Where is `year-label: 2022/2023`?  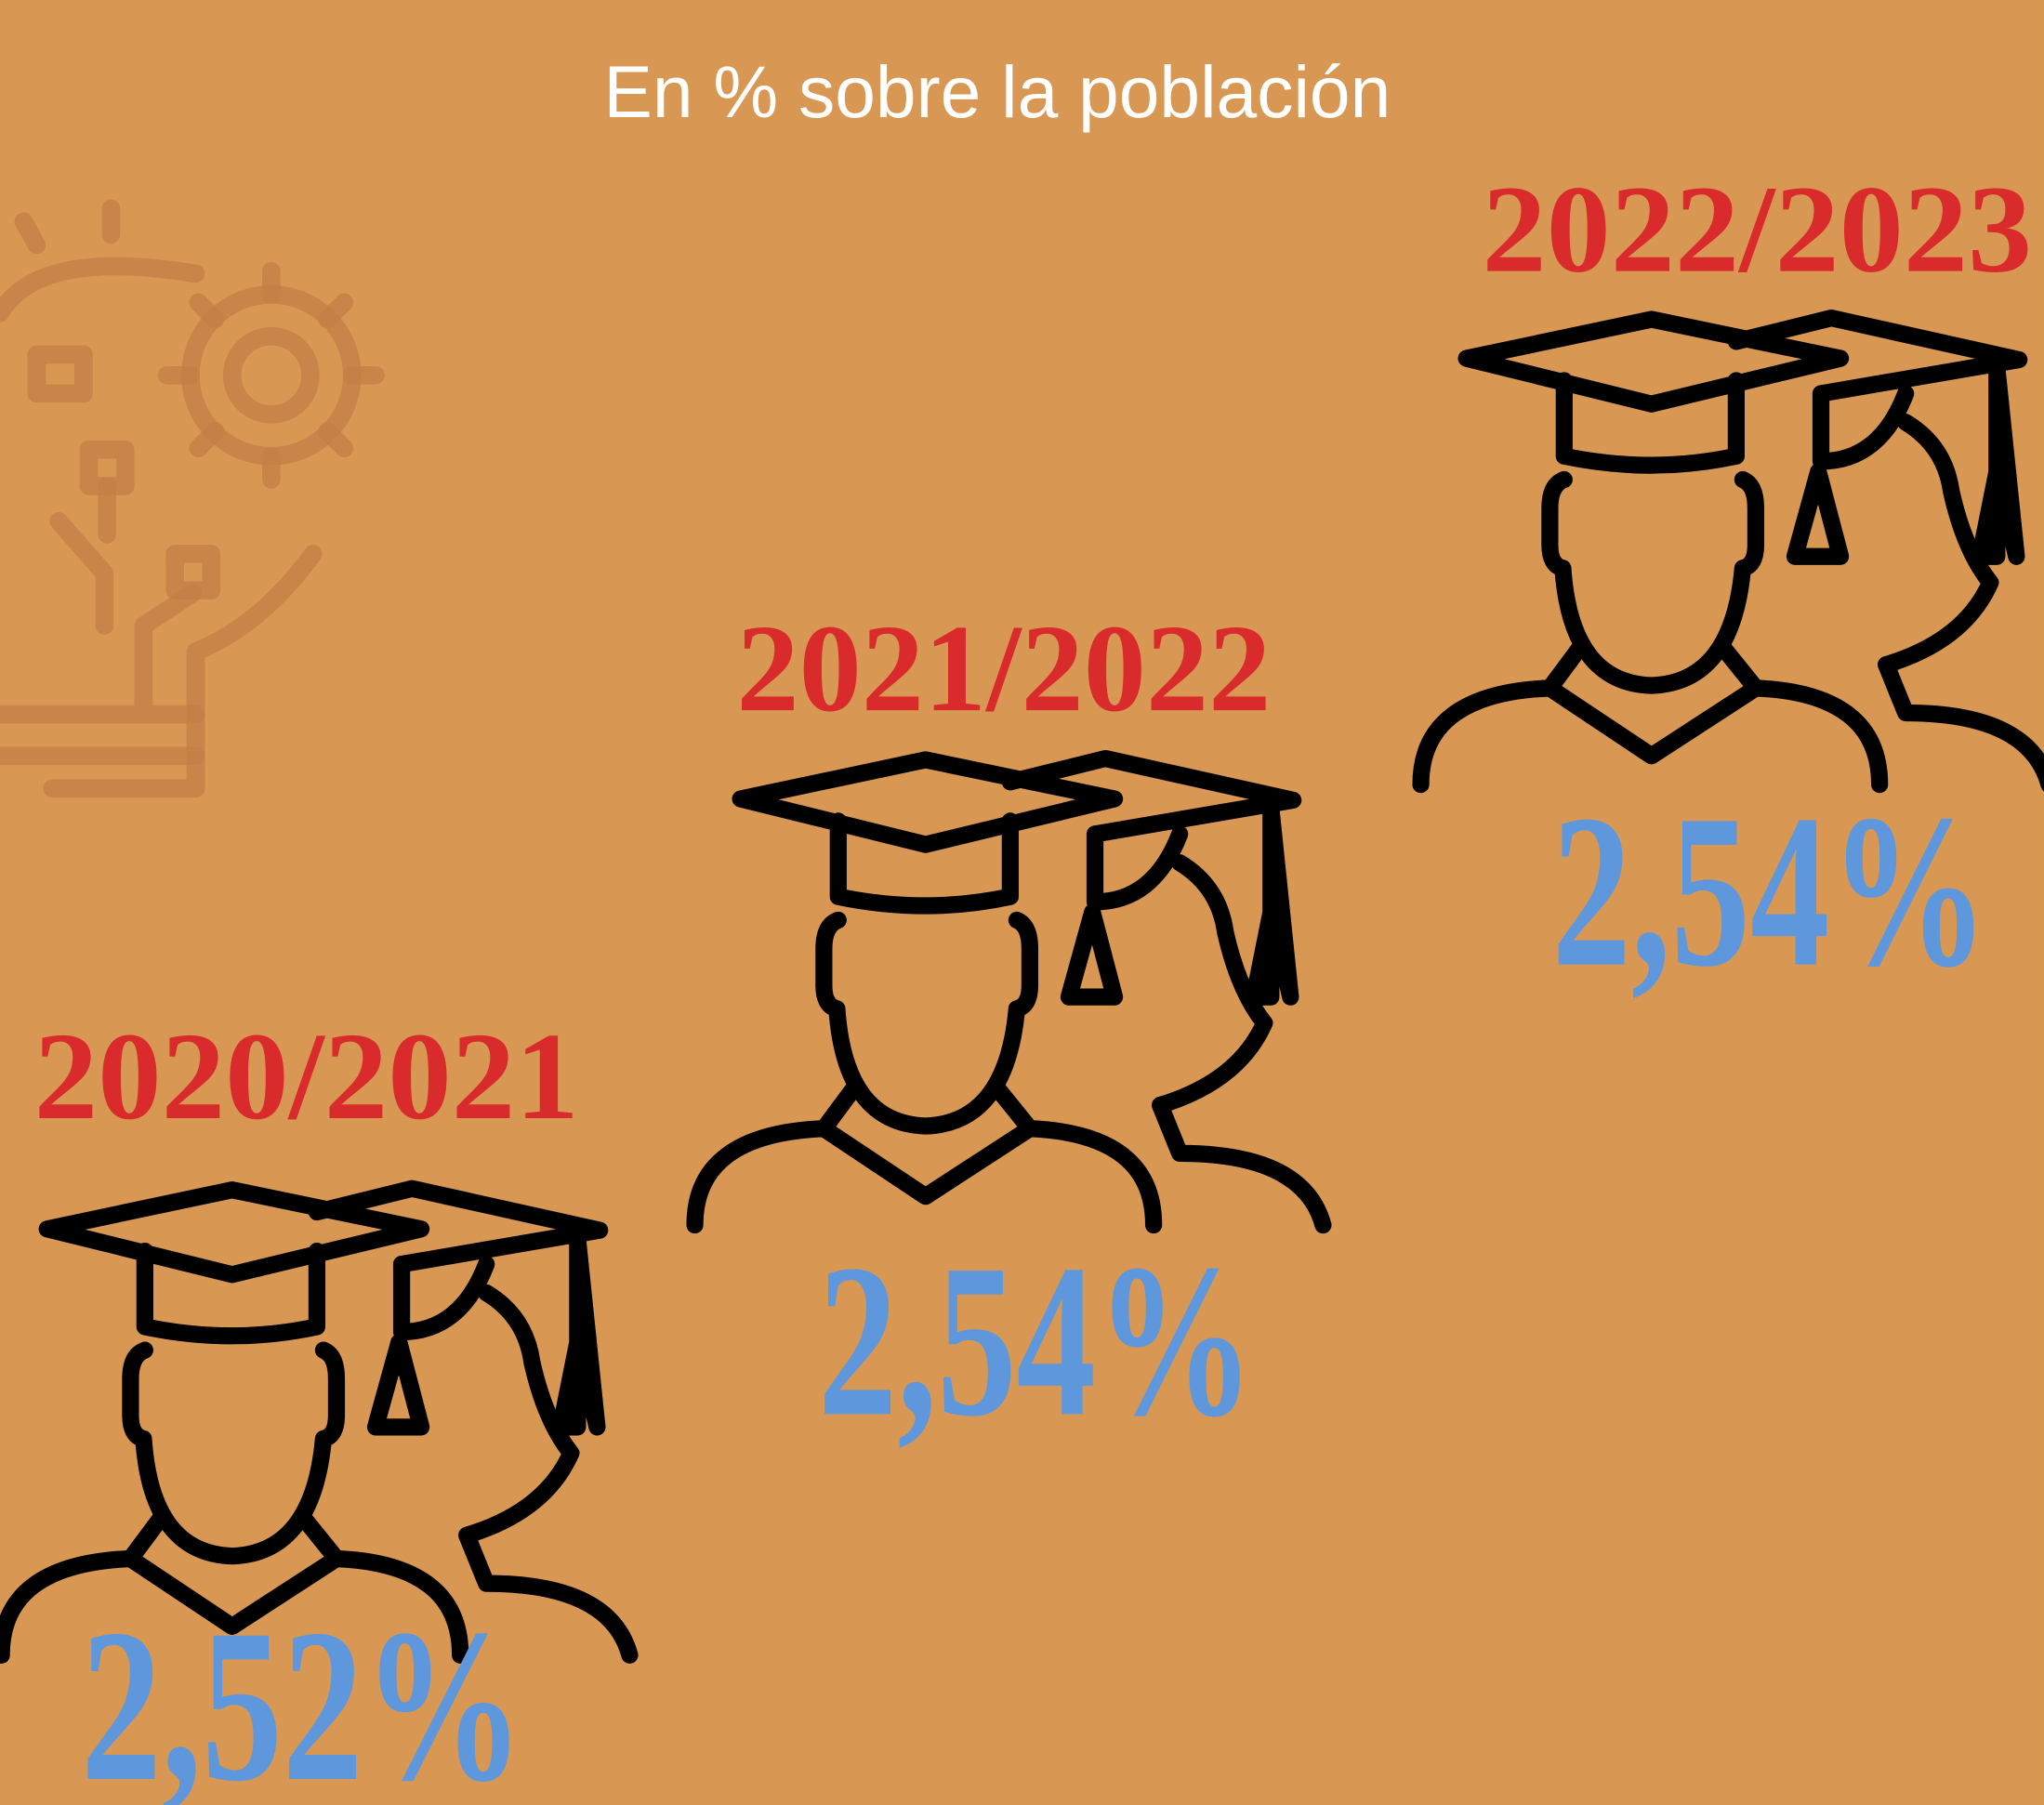
year-label: 2022/2023 is located at coordinates (1757, 230).